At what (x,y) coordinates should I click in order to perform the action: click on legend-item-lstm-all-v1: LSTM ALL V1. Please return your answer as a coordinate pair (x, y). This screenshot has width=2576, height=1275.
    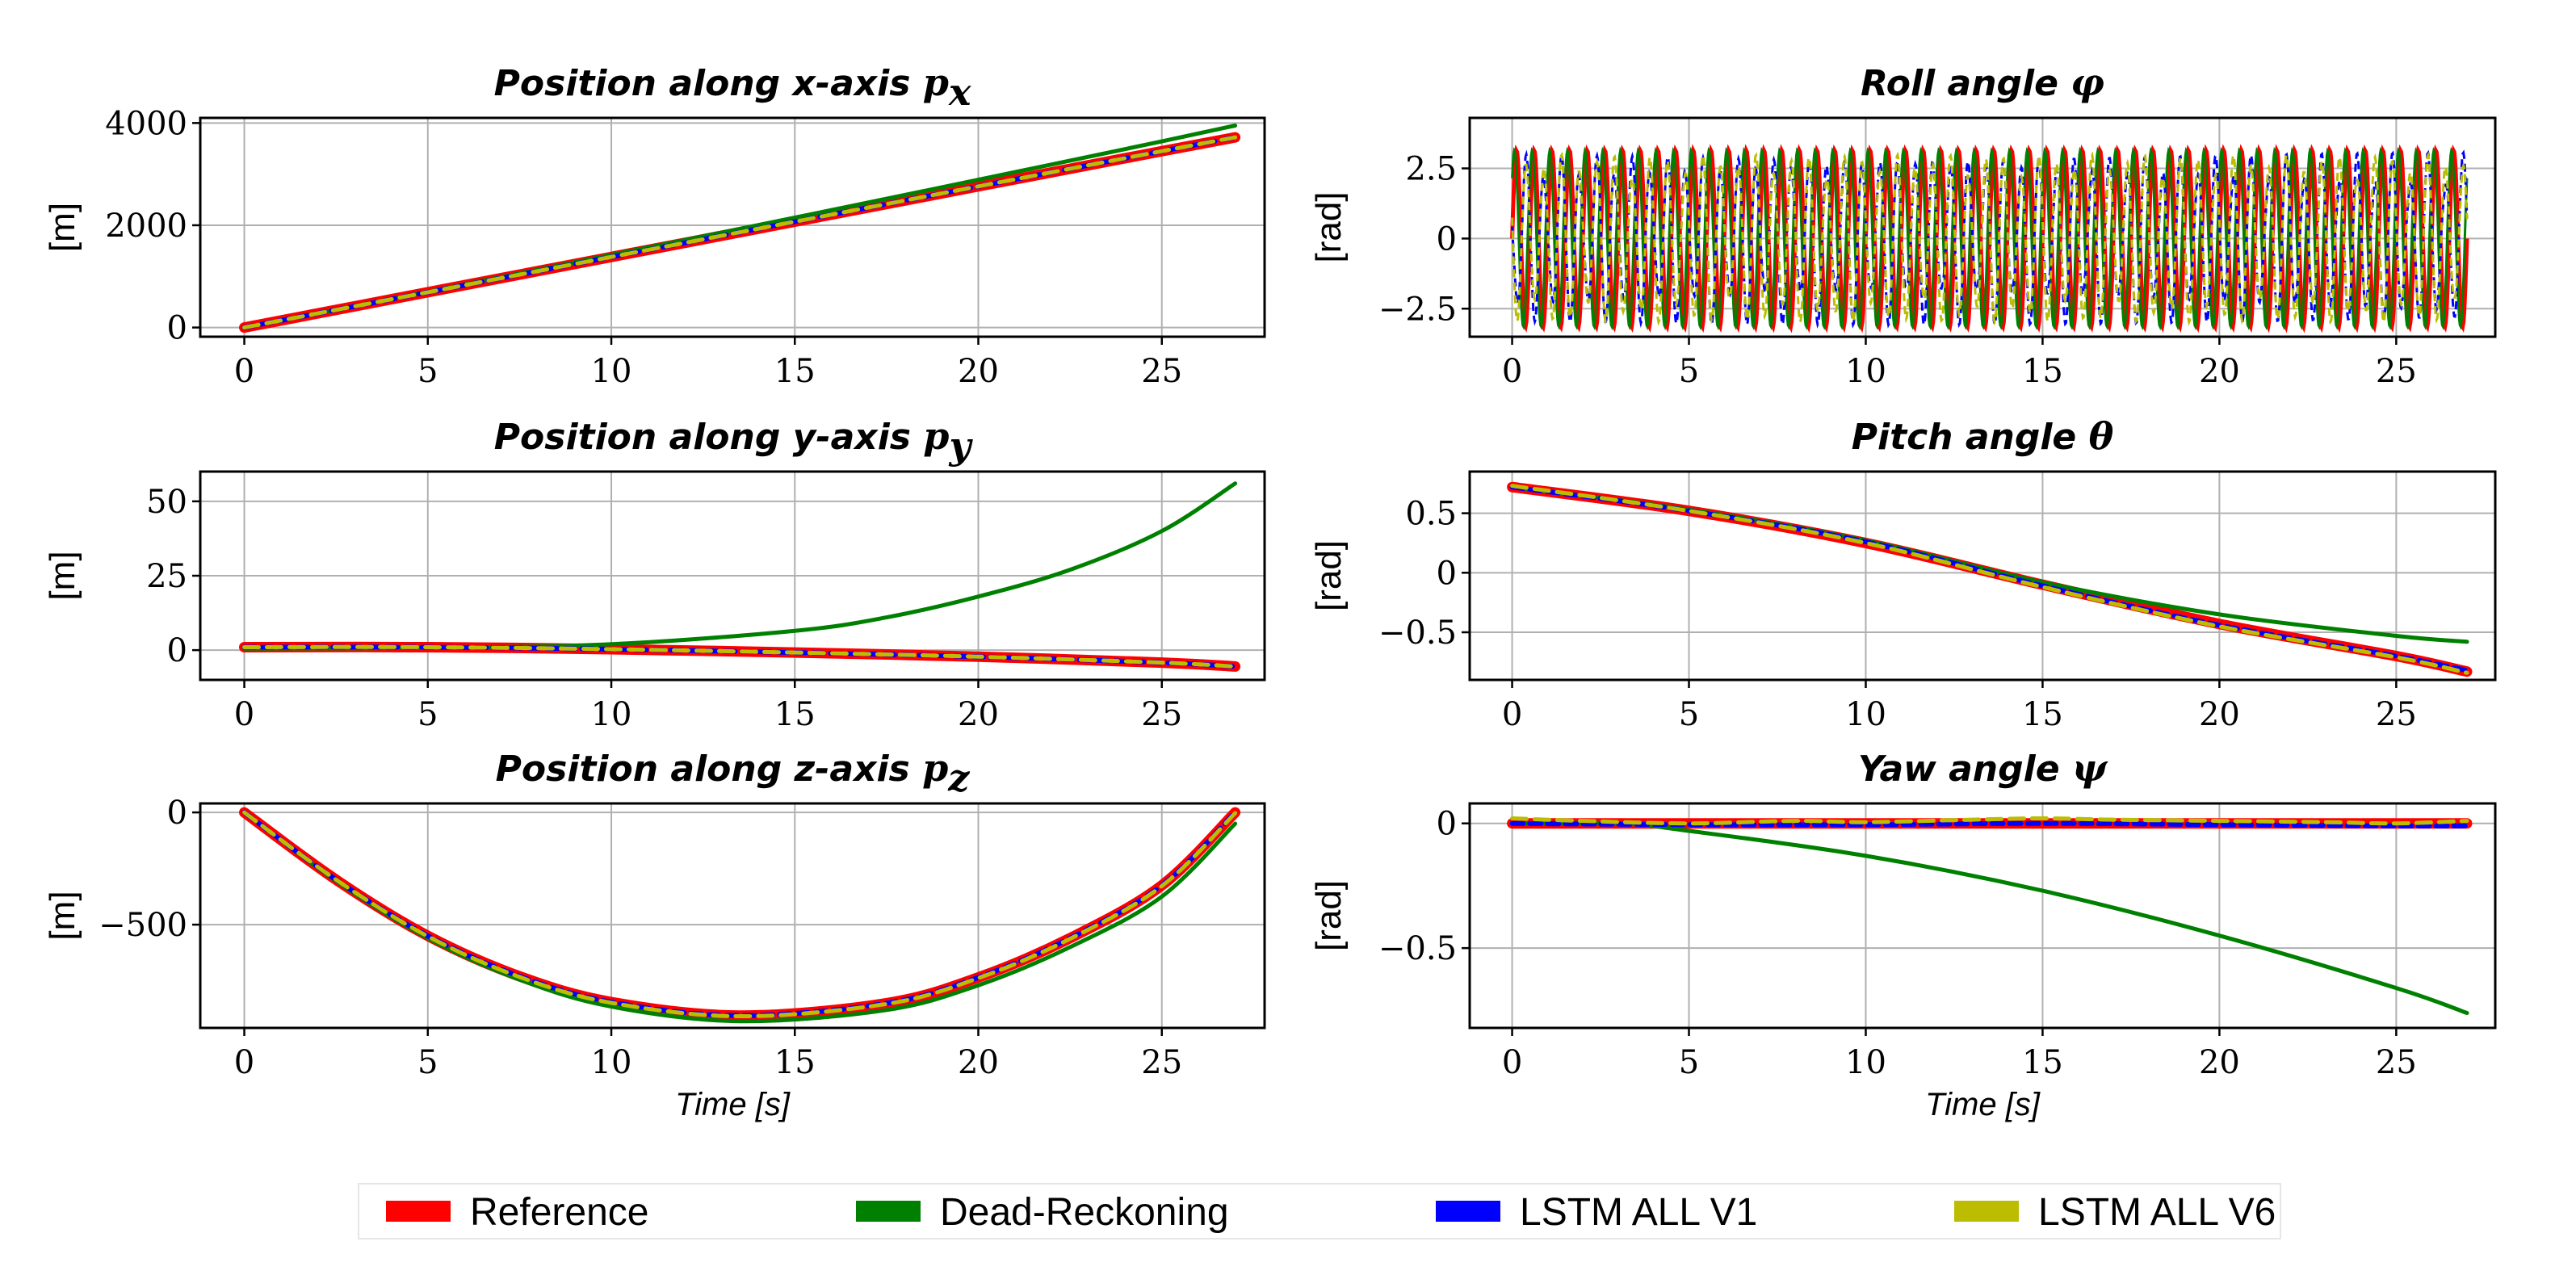
    Looking at the image, I should click on (1596, 1213).